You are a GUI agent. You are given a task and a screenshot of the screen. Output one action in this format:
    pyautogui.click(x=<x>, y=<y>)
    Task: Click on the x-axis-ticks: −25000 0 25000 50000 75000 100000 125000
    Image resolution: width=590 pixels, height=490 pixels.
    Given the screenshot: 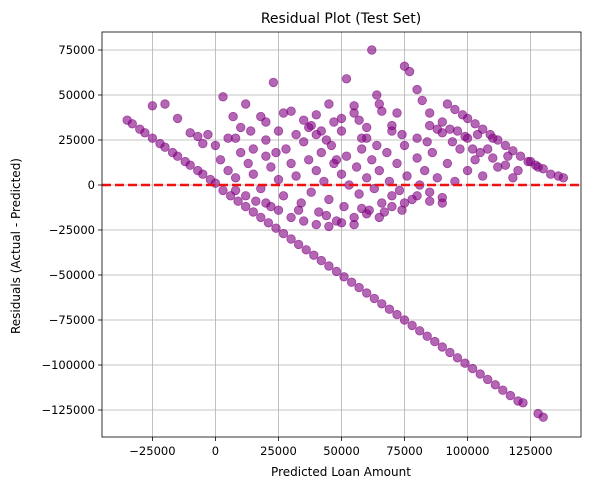 What is the action you would take?
    pyautogui.click(x=341, y=447)
    